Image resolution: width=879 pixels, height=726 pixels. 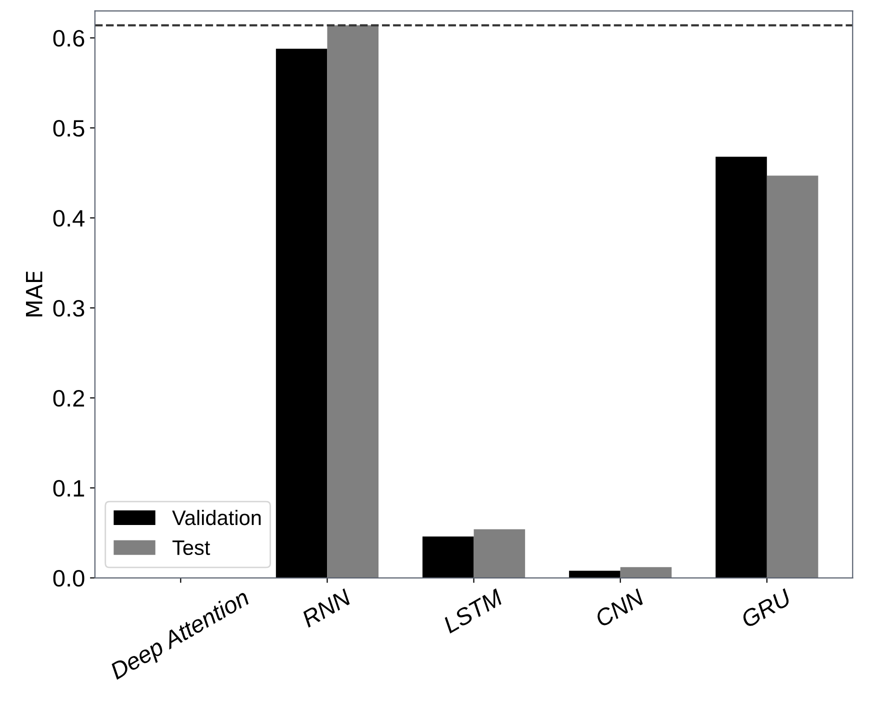 What do you see at coordinates (326, 608) in the screenshot?
I see `x-tick-label: RNN` at bounding box center [326, 608].